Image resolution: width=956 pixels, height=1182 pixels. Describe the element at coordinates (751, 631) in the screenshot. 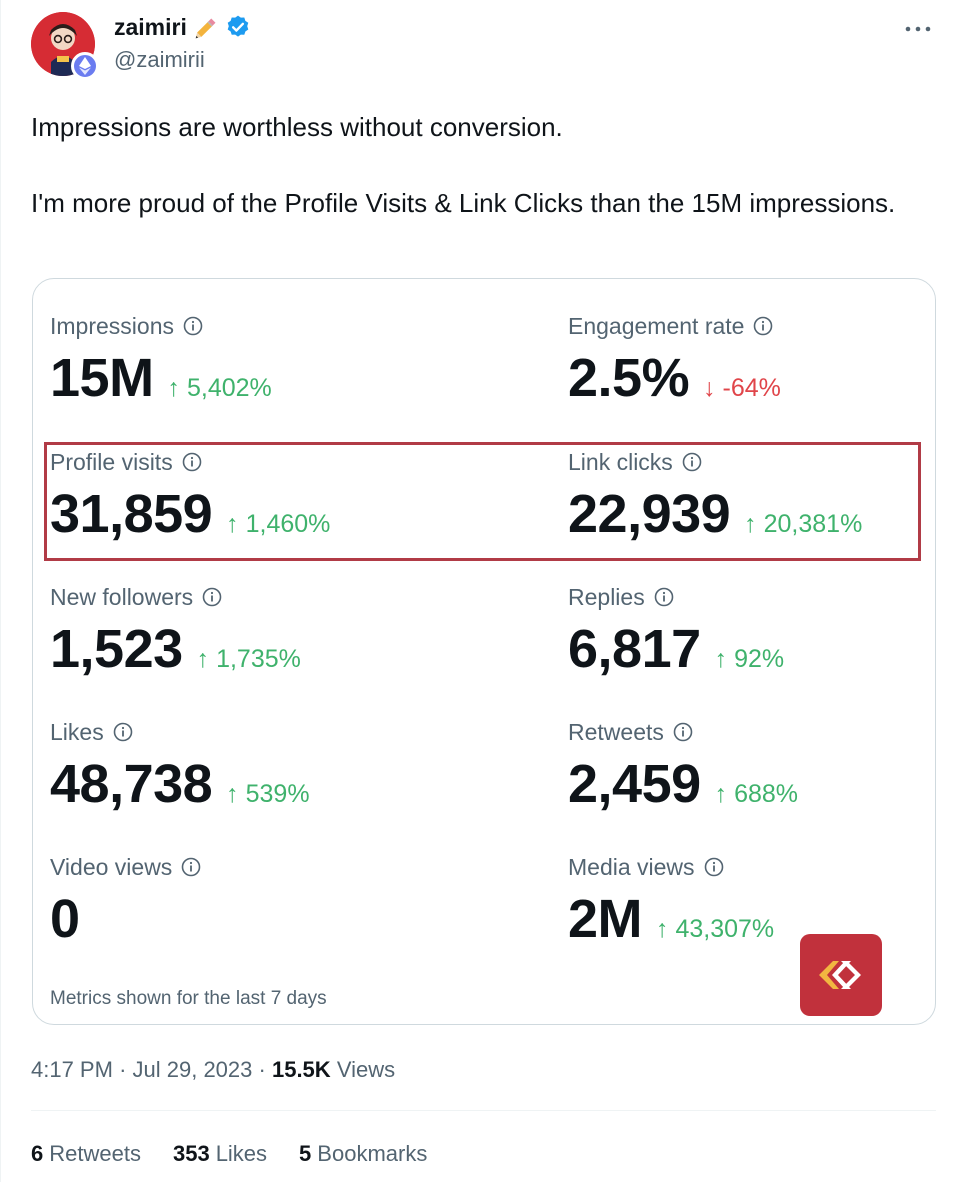

I see `metric-replies: Replies 6,817 ↑ 92%` at that location.